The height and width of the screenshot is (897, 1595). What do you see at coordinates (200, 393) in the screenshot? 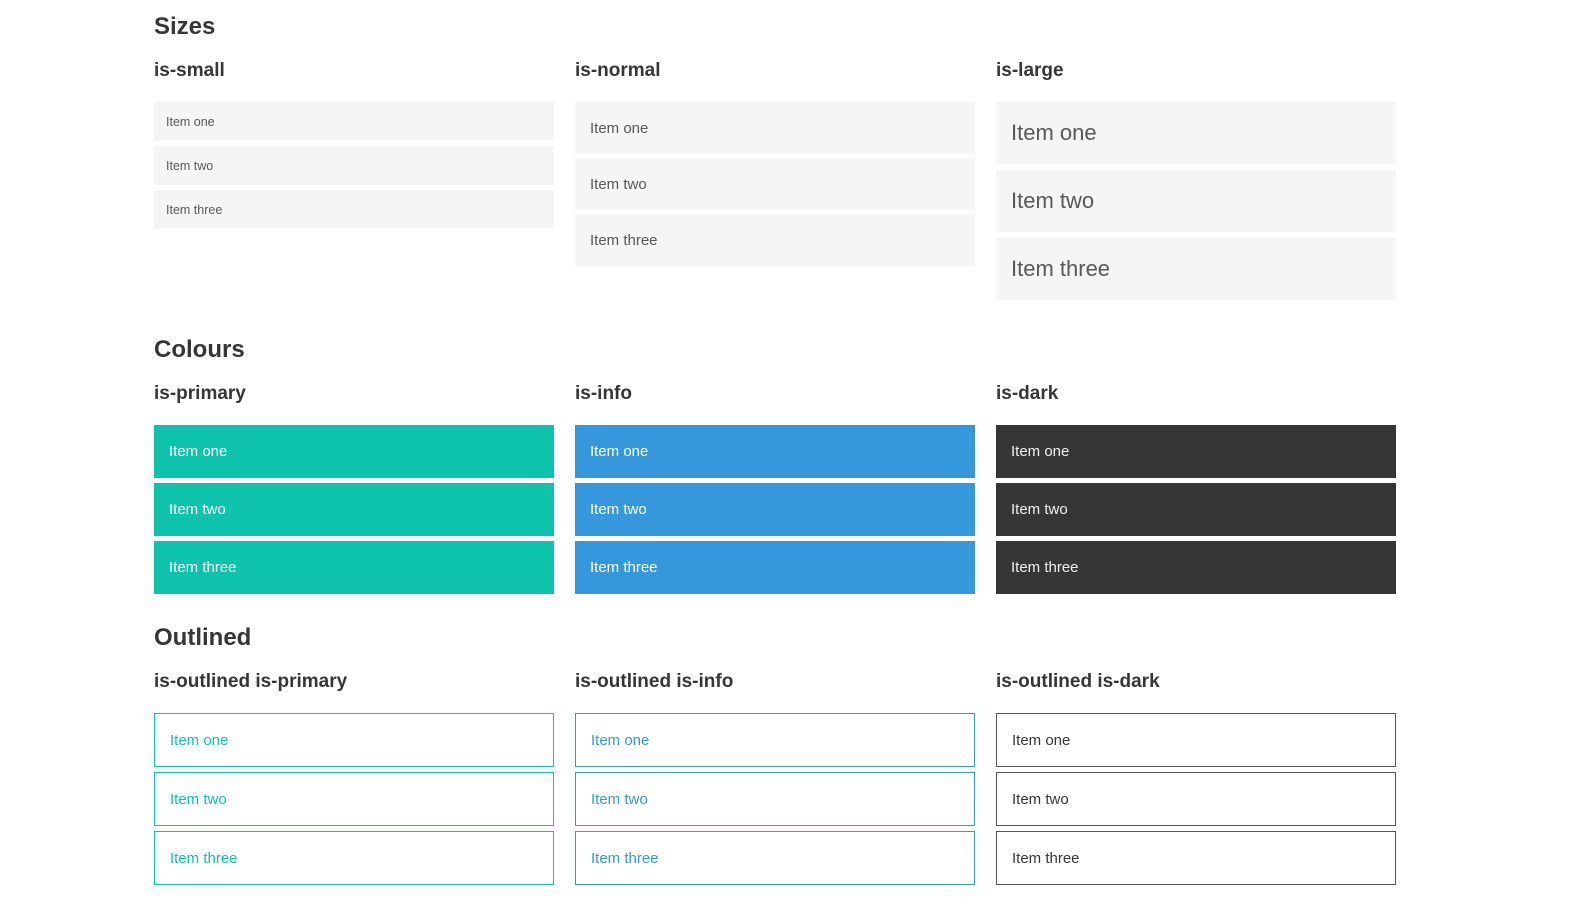
I see `group-label-is-primary: is-primary` at bounding box center [200, 393].